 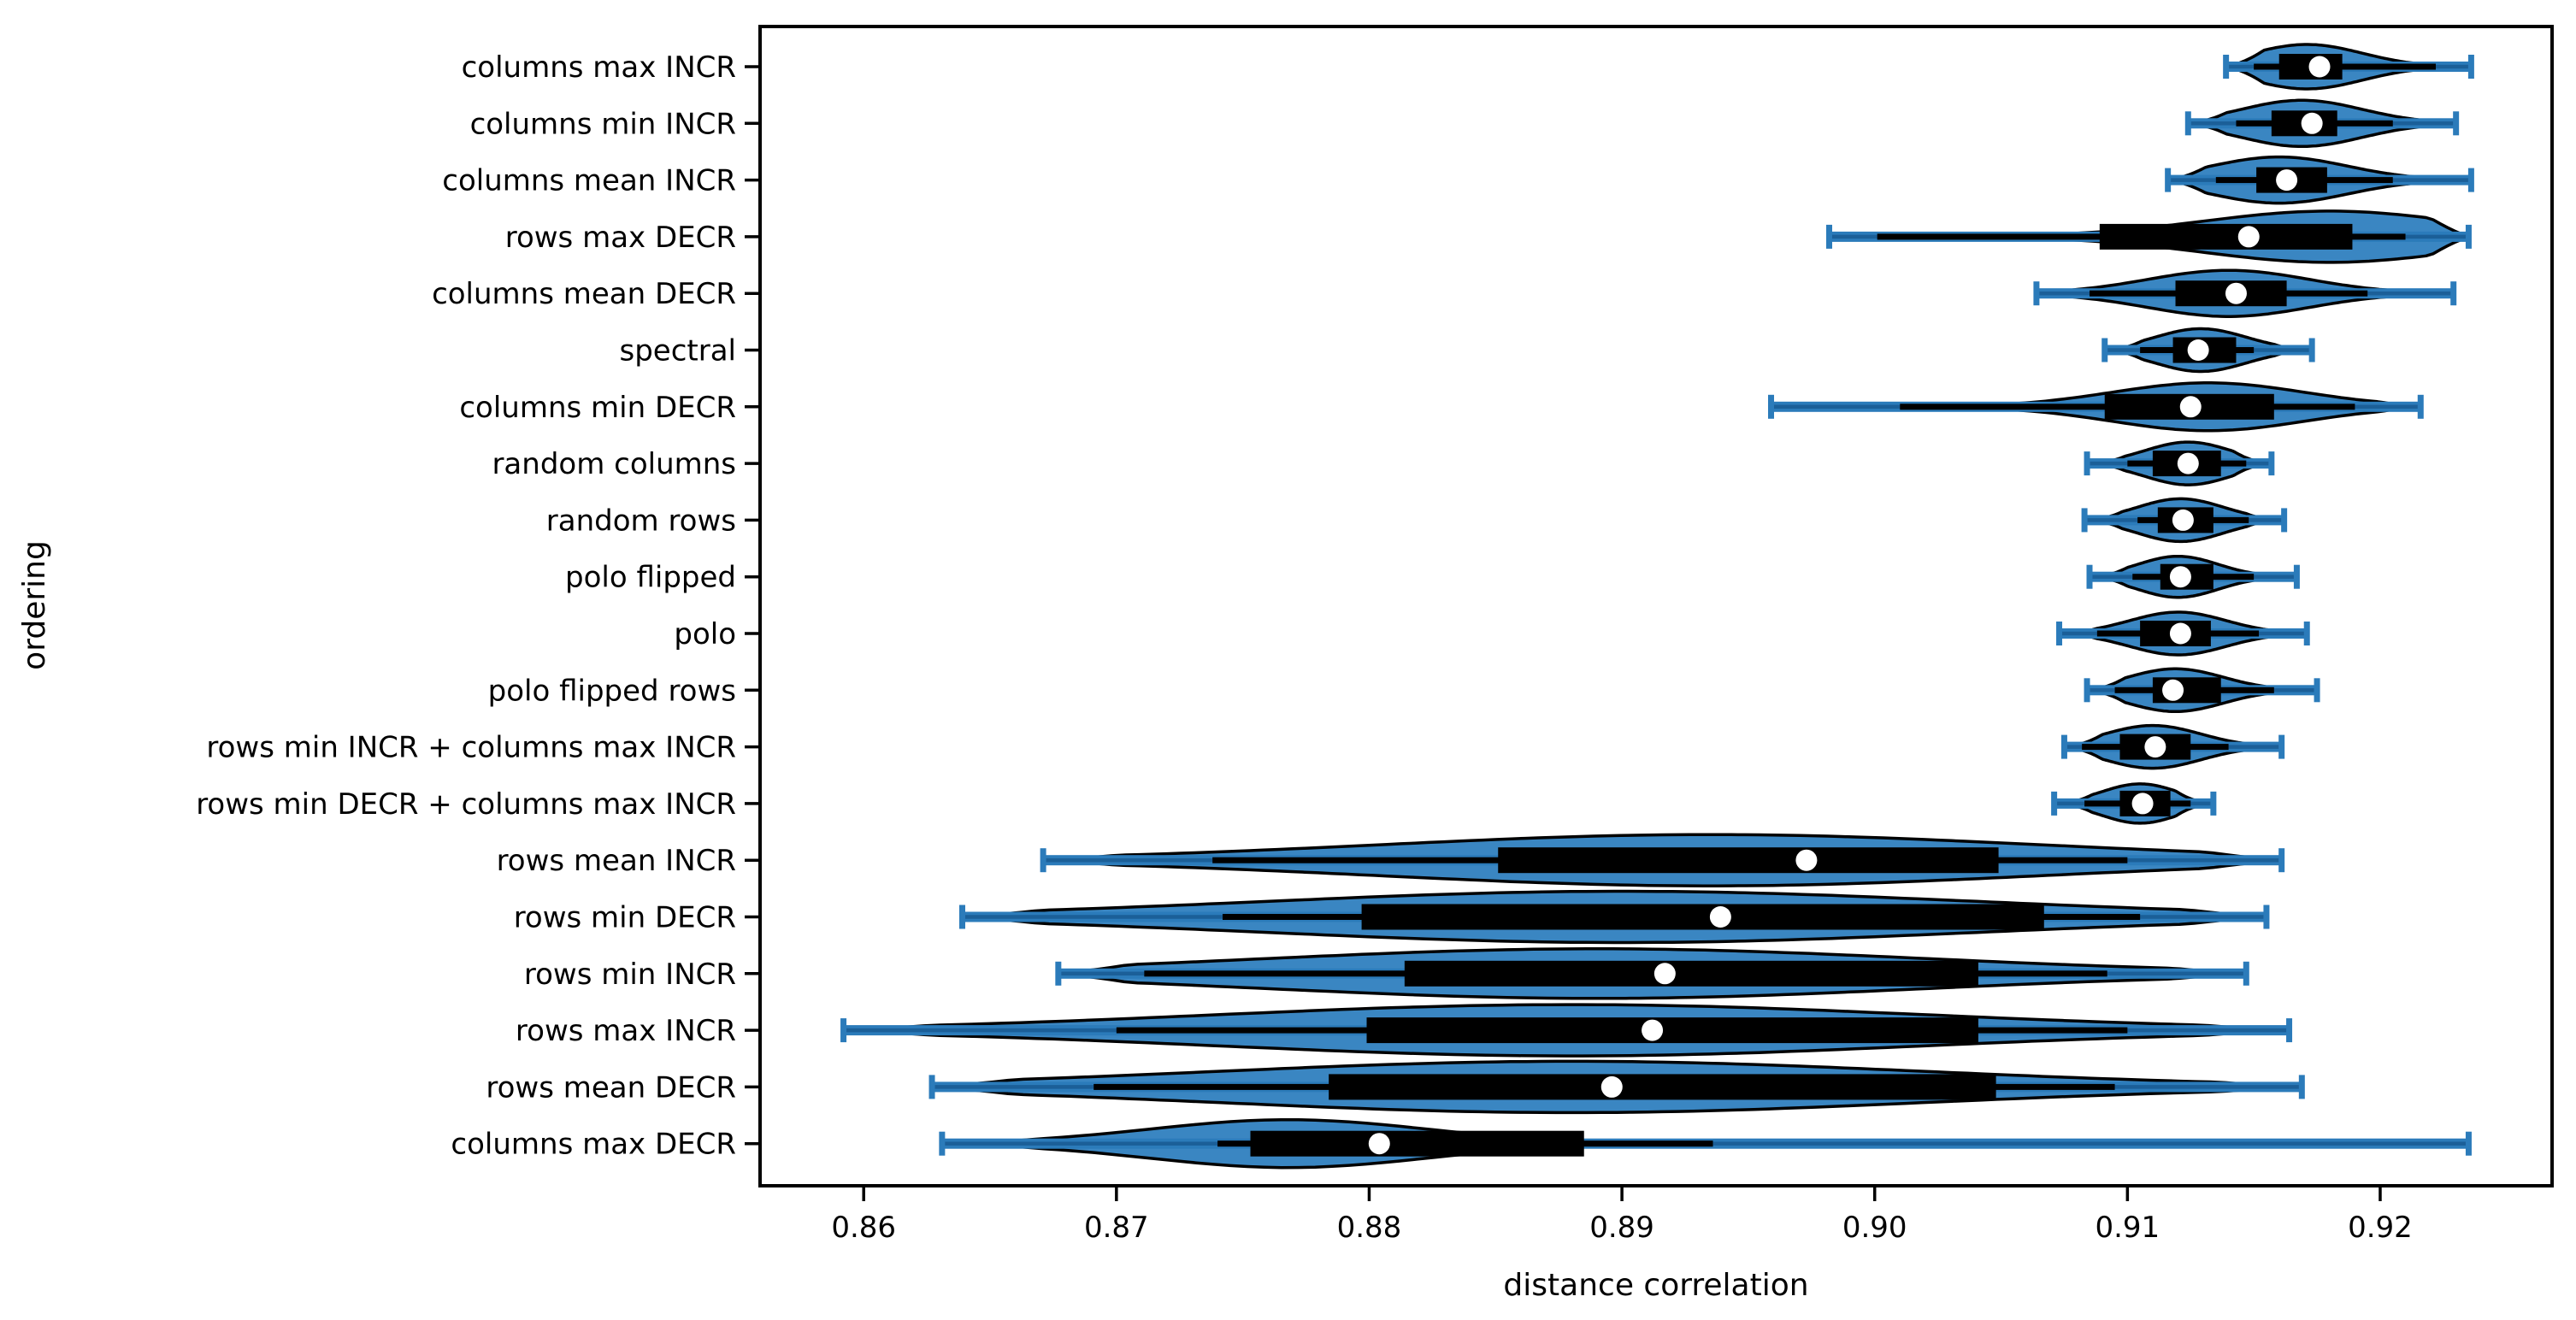 What do you see at coordinates (2183, 633) in the screenshot?
I see `violin-row-polo` at bounding box center [2183, 633].